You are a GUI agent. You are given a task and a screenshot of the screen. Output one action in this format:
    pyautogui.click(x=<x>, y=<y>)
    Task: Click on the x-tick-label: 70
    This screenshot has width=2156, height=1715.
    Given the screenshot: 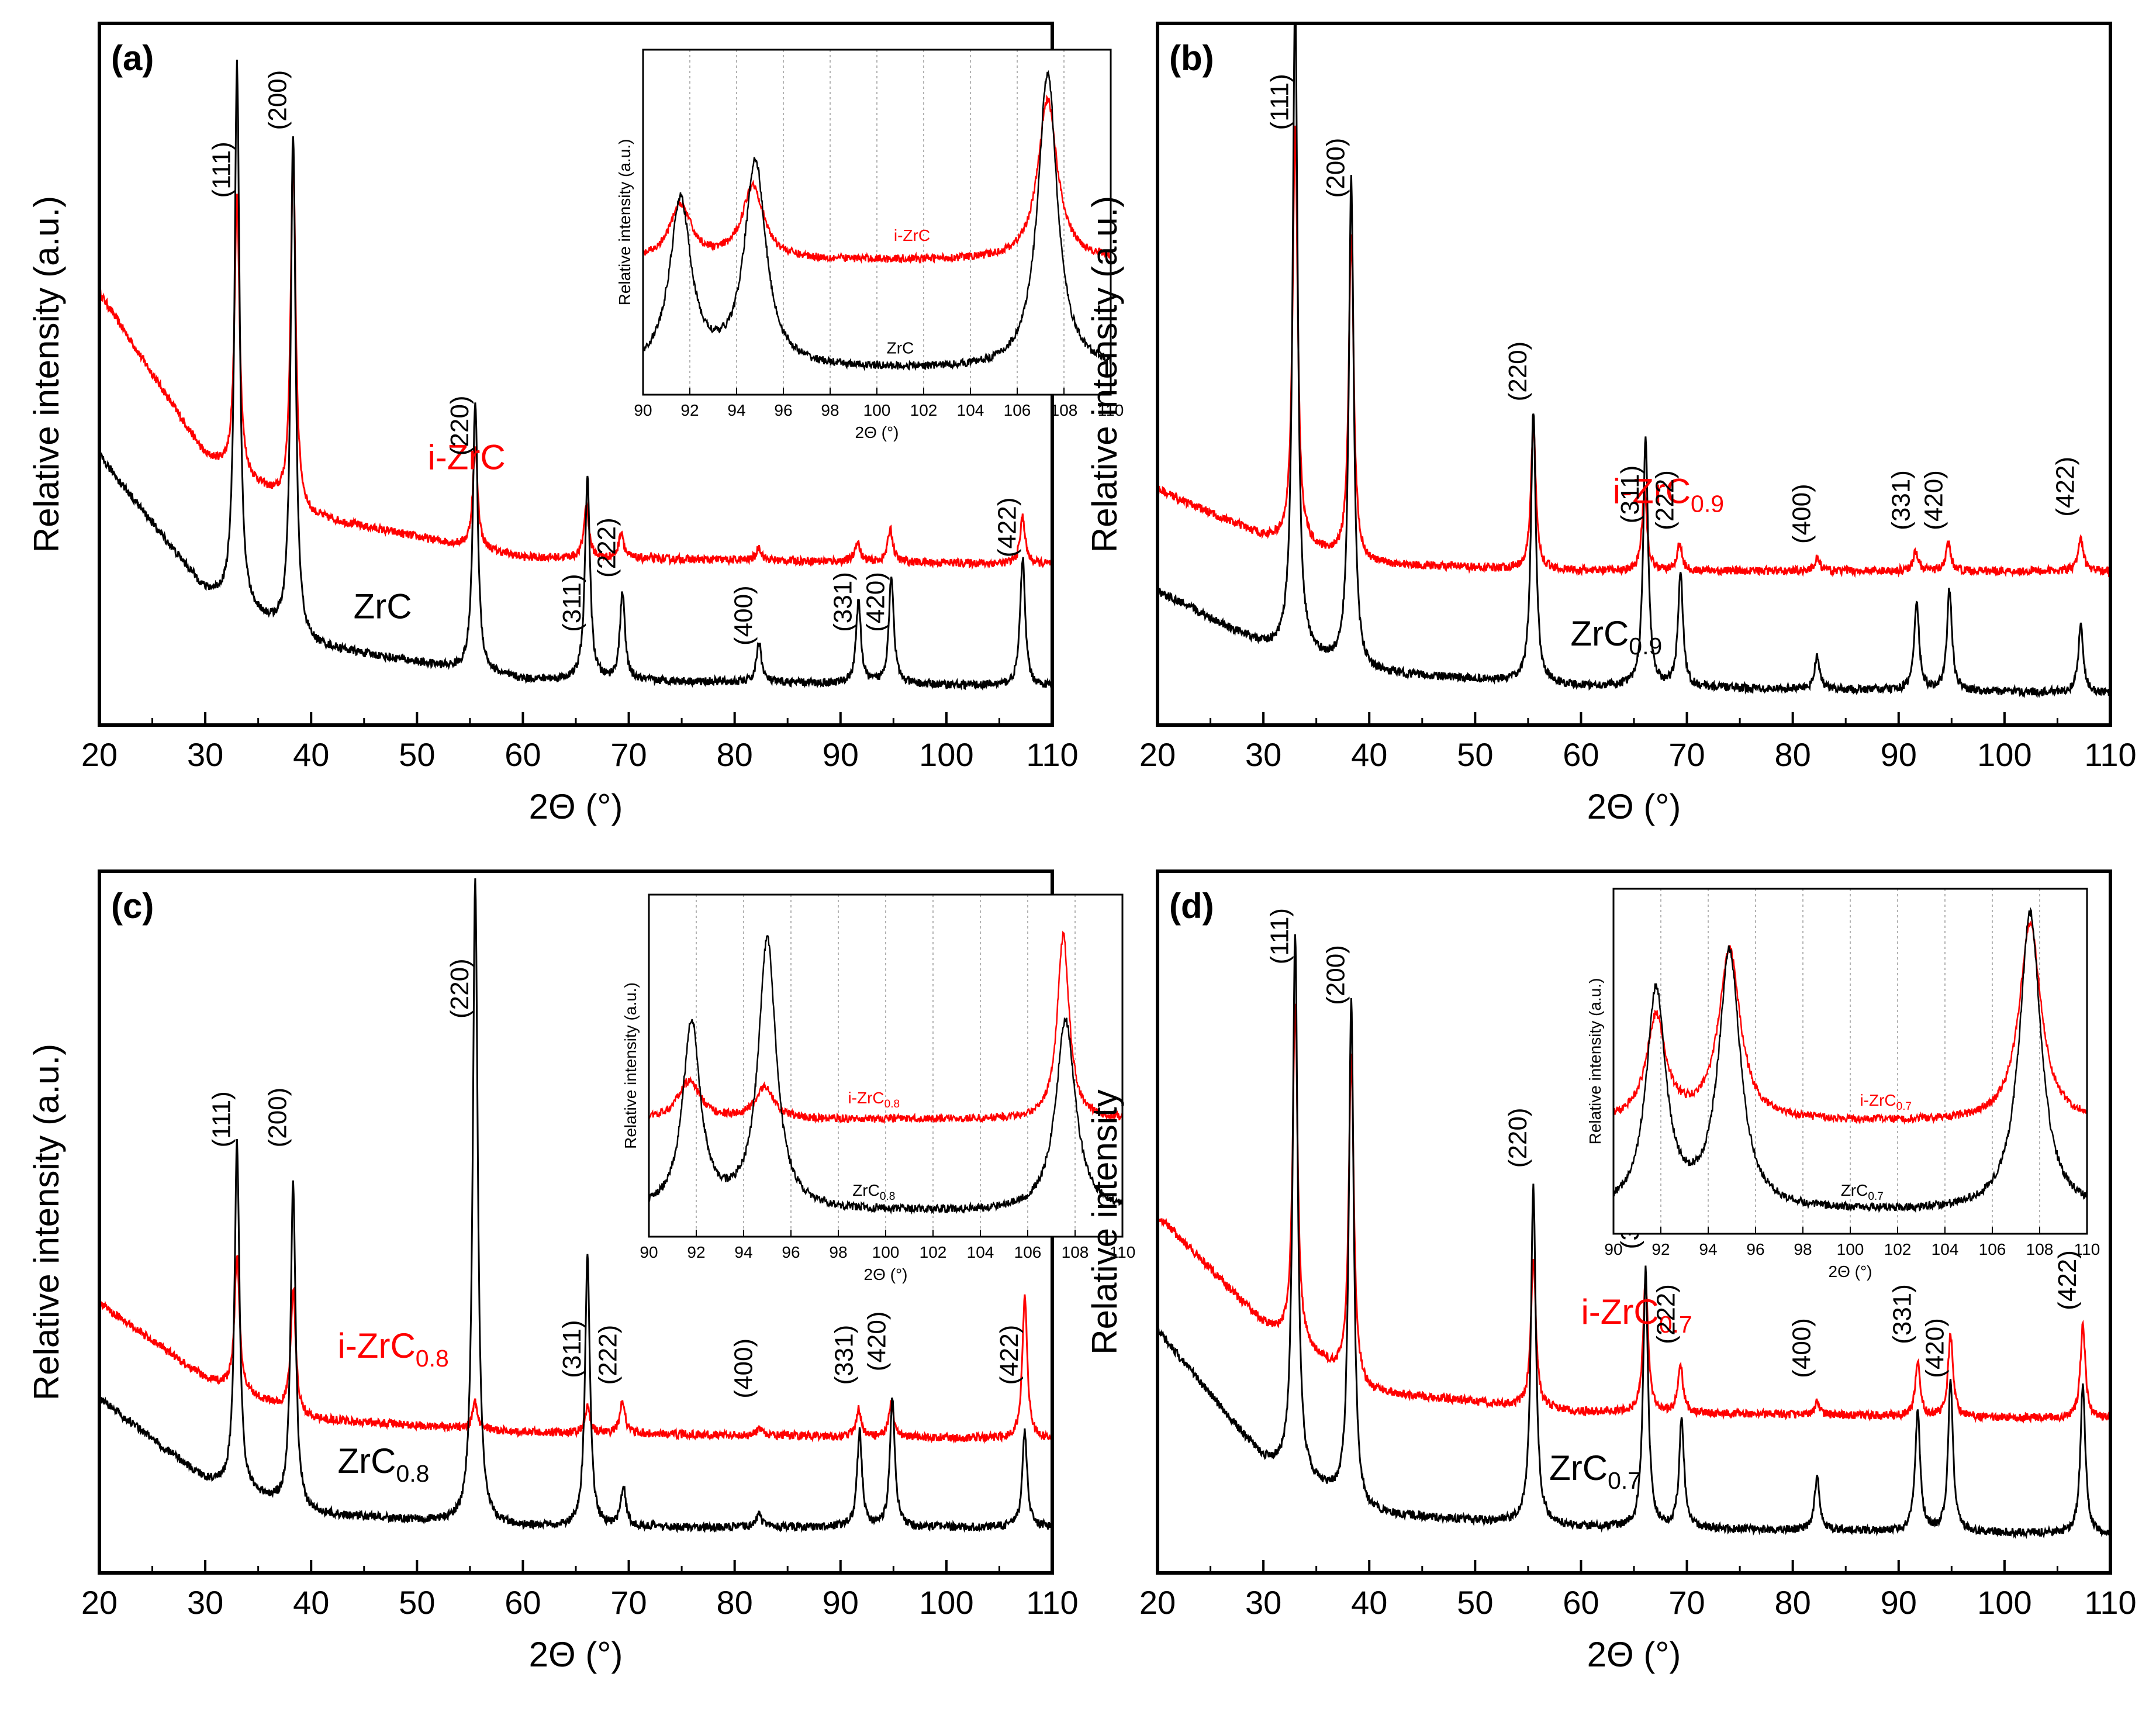 What is the action you would take?
    pyautogui.click(x=1687, y=754)
    